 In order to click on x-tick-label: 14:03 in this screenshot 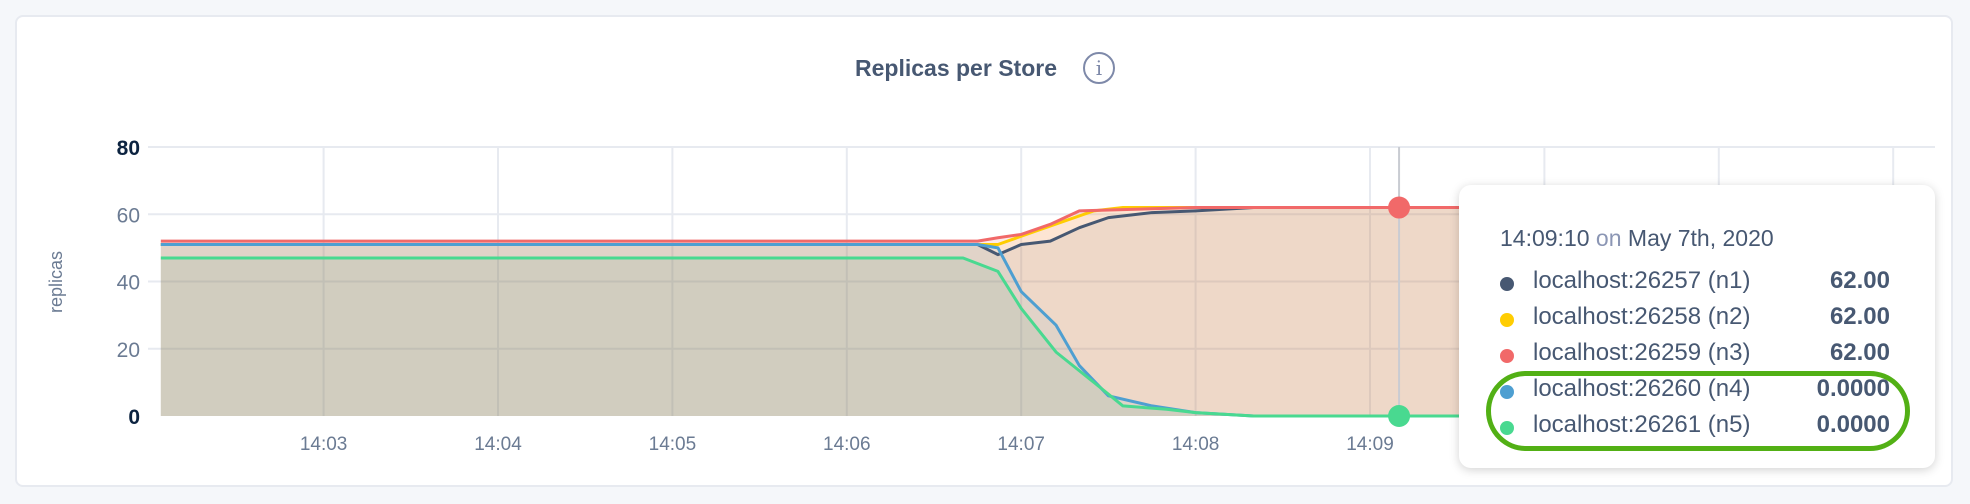, I will do `click(324, 444)`.